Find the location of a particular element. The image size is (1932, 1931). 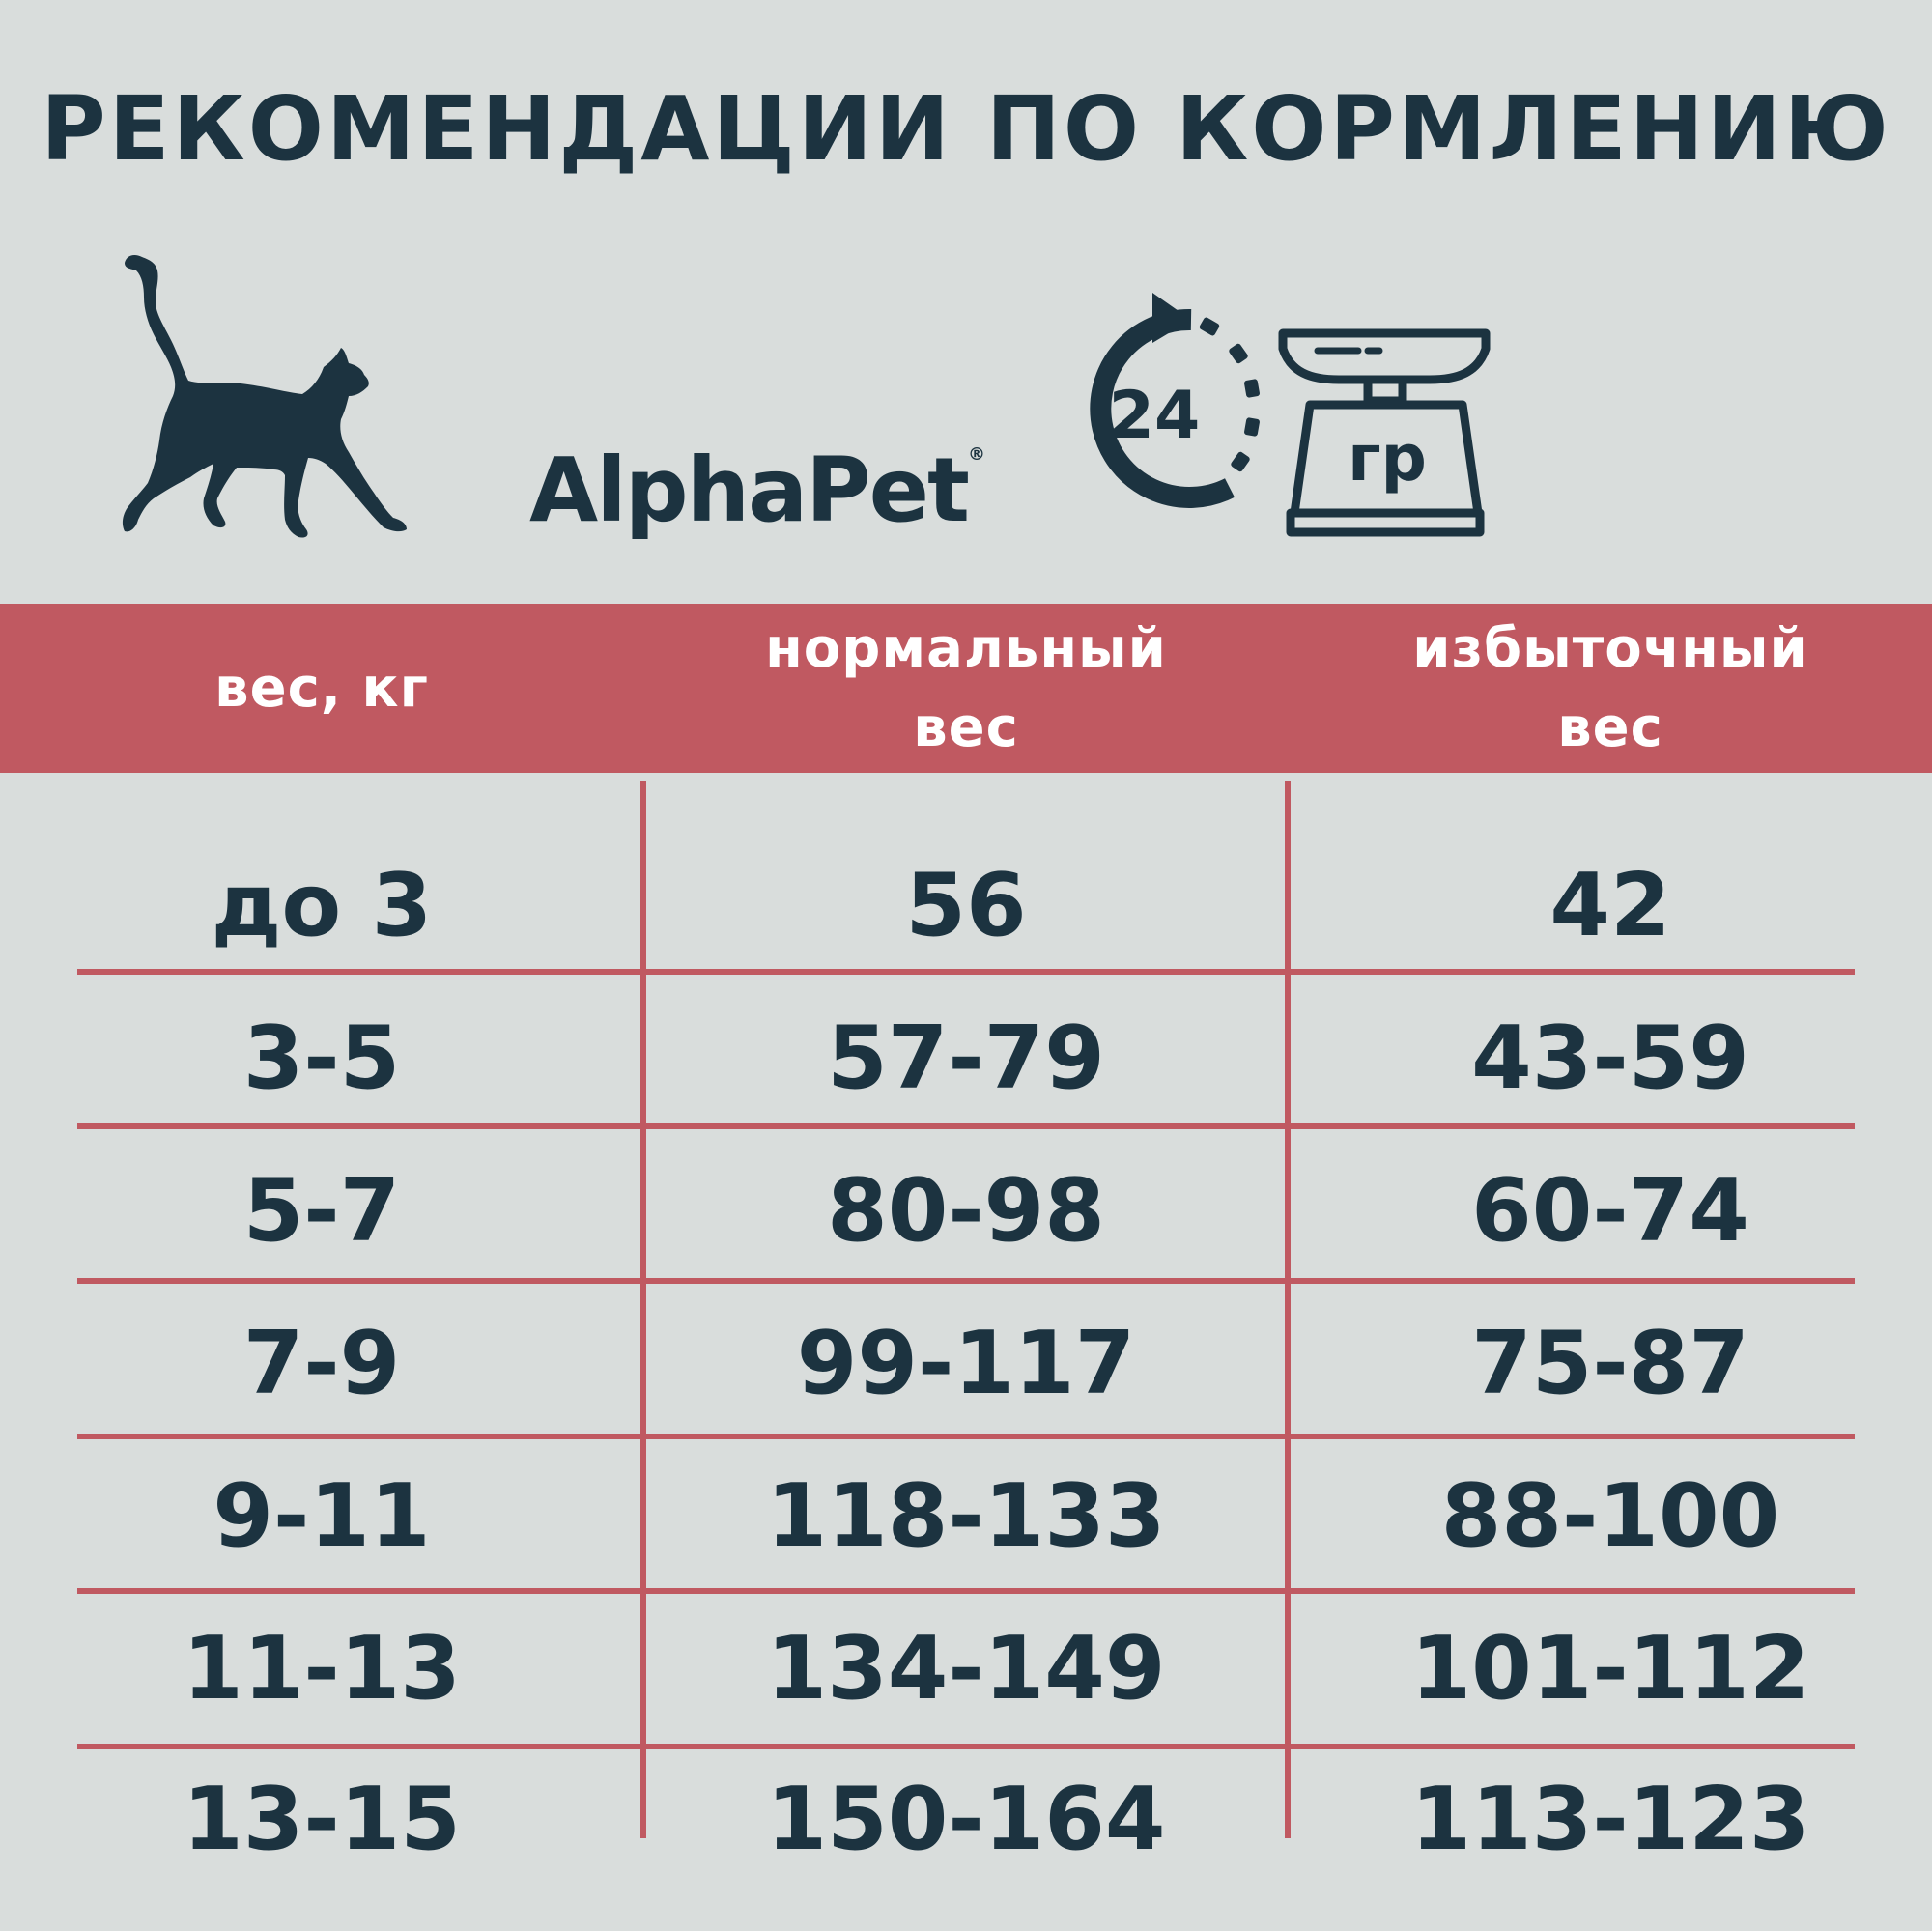

cell-overweight: 43-59 is located at coordinates (1610, 1058).